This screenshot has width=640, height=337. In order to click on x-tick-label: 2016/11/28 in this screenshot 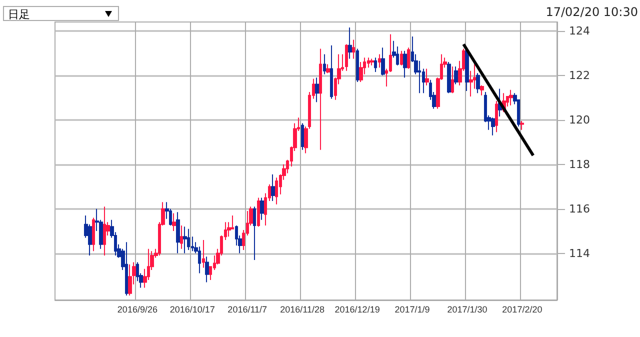, I will do `click(302, 309)`.